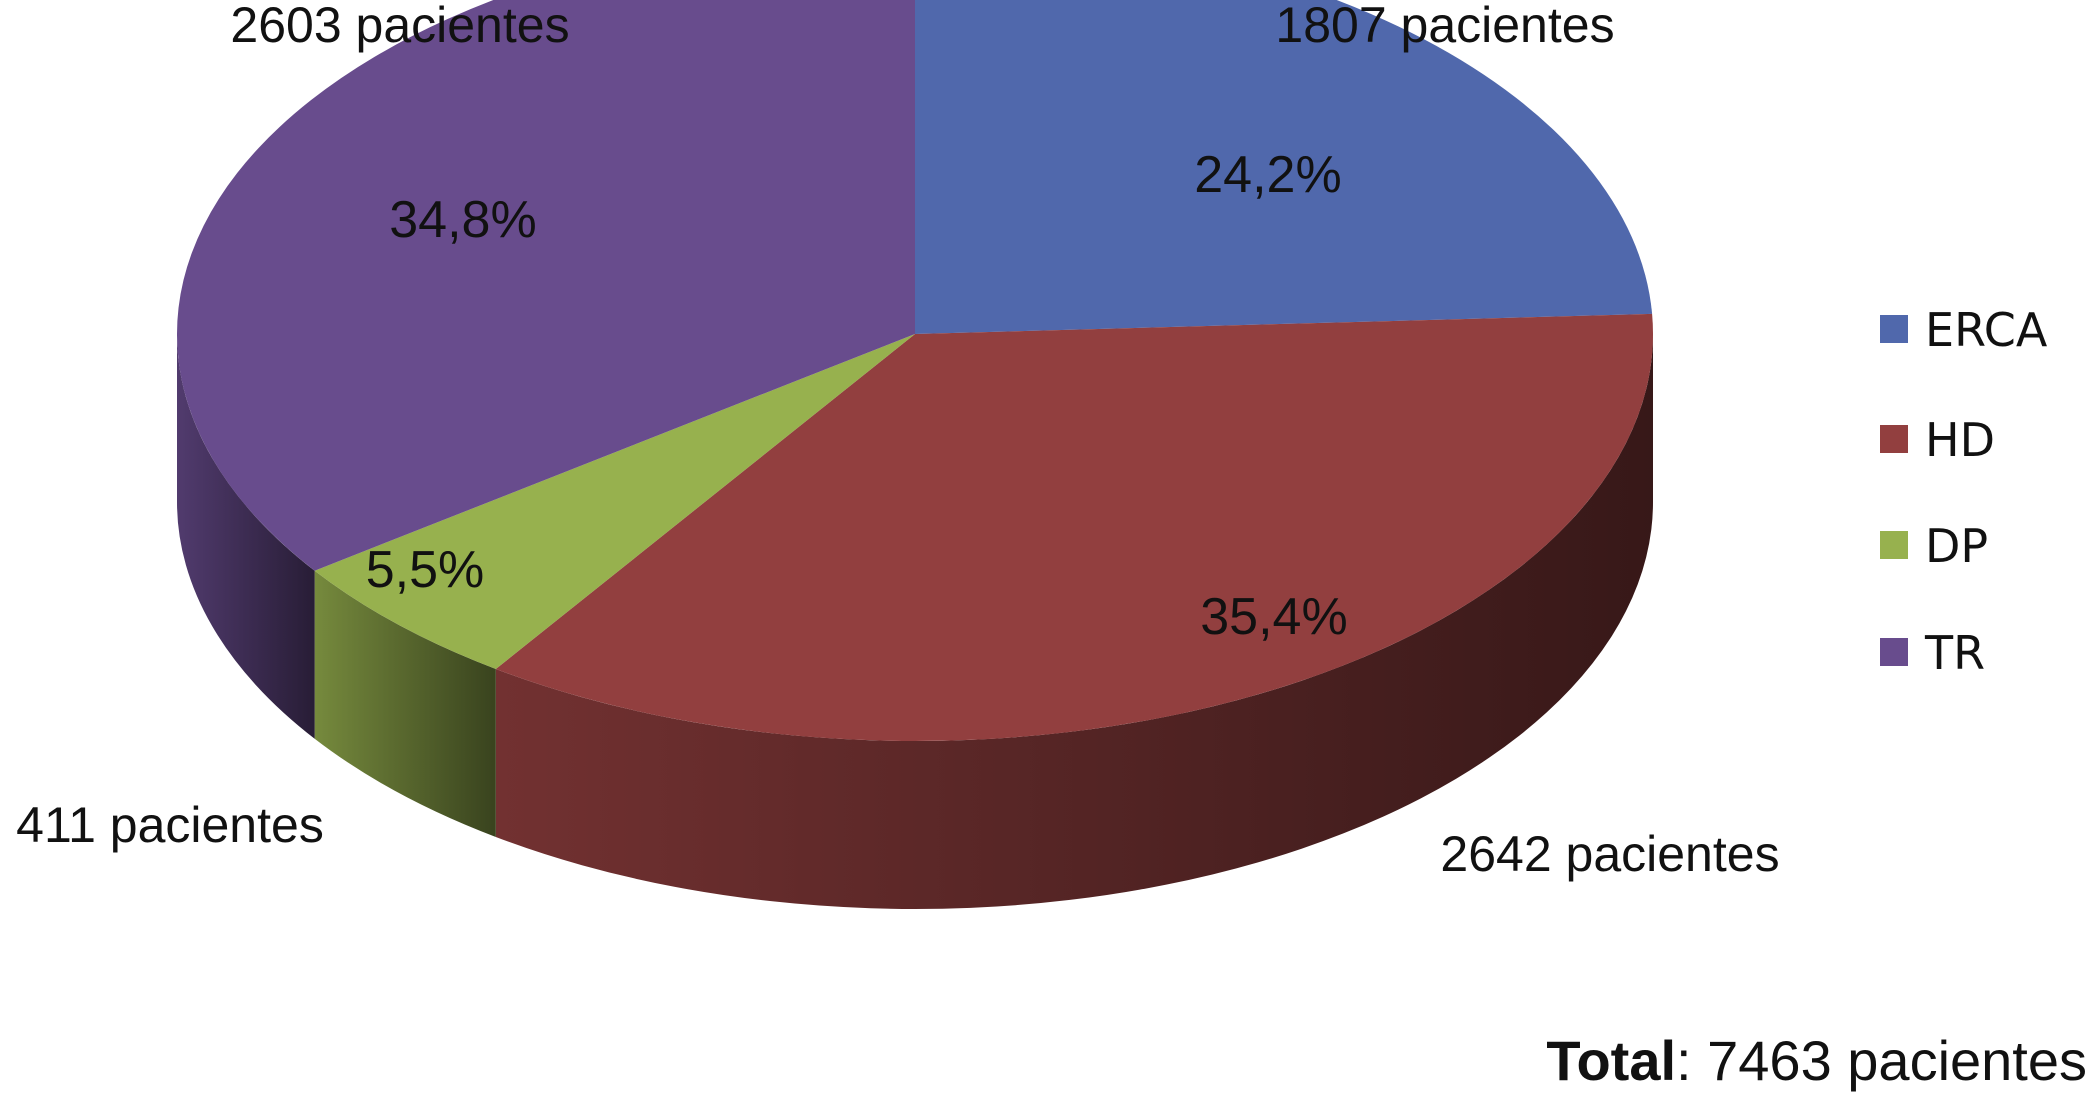 Image resolution: width=2091 pixels, height=1103 pixels. What do you see at coordinates (1444, 26) in the screenshot?
I see `count-label-erca: 1807 pacientes` at bounding box center [1444, 26].